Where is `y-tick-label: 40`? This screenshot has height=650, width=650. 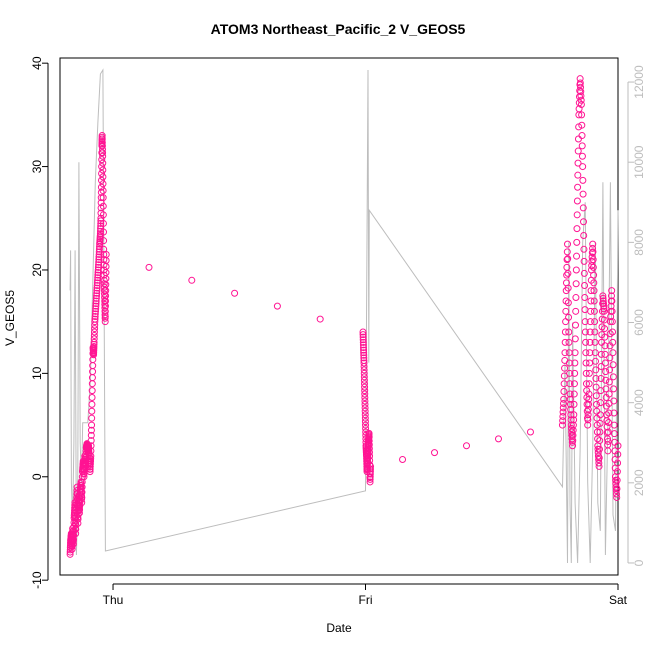 y-tick-label: 40 is located at coordinates (37, 63).